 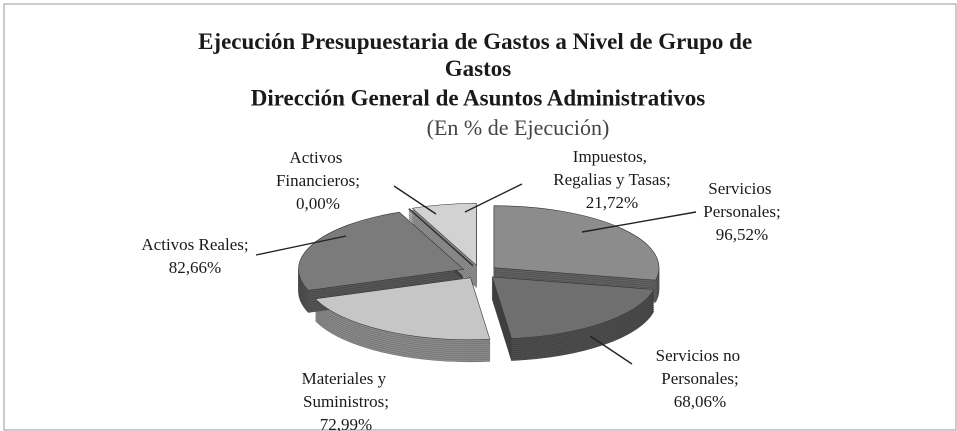 What do you see at coordinates (317, 157) in the screenshot?
I see `data-label-name-line: Activos` at bounding box center [317, 157].